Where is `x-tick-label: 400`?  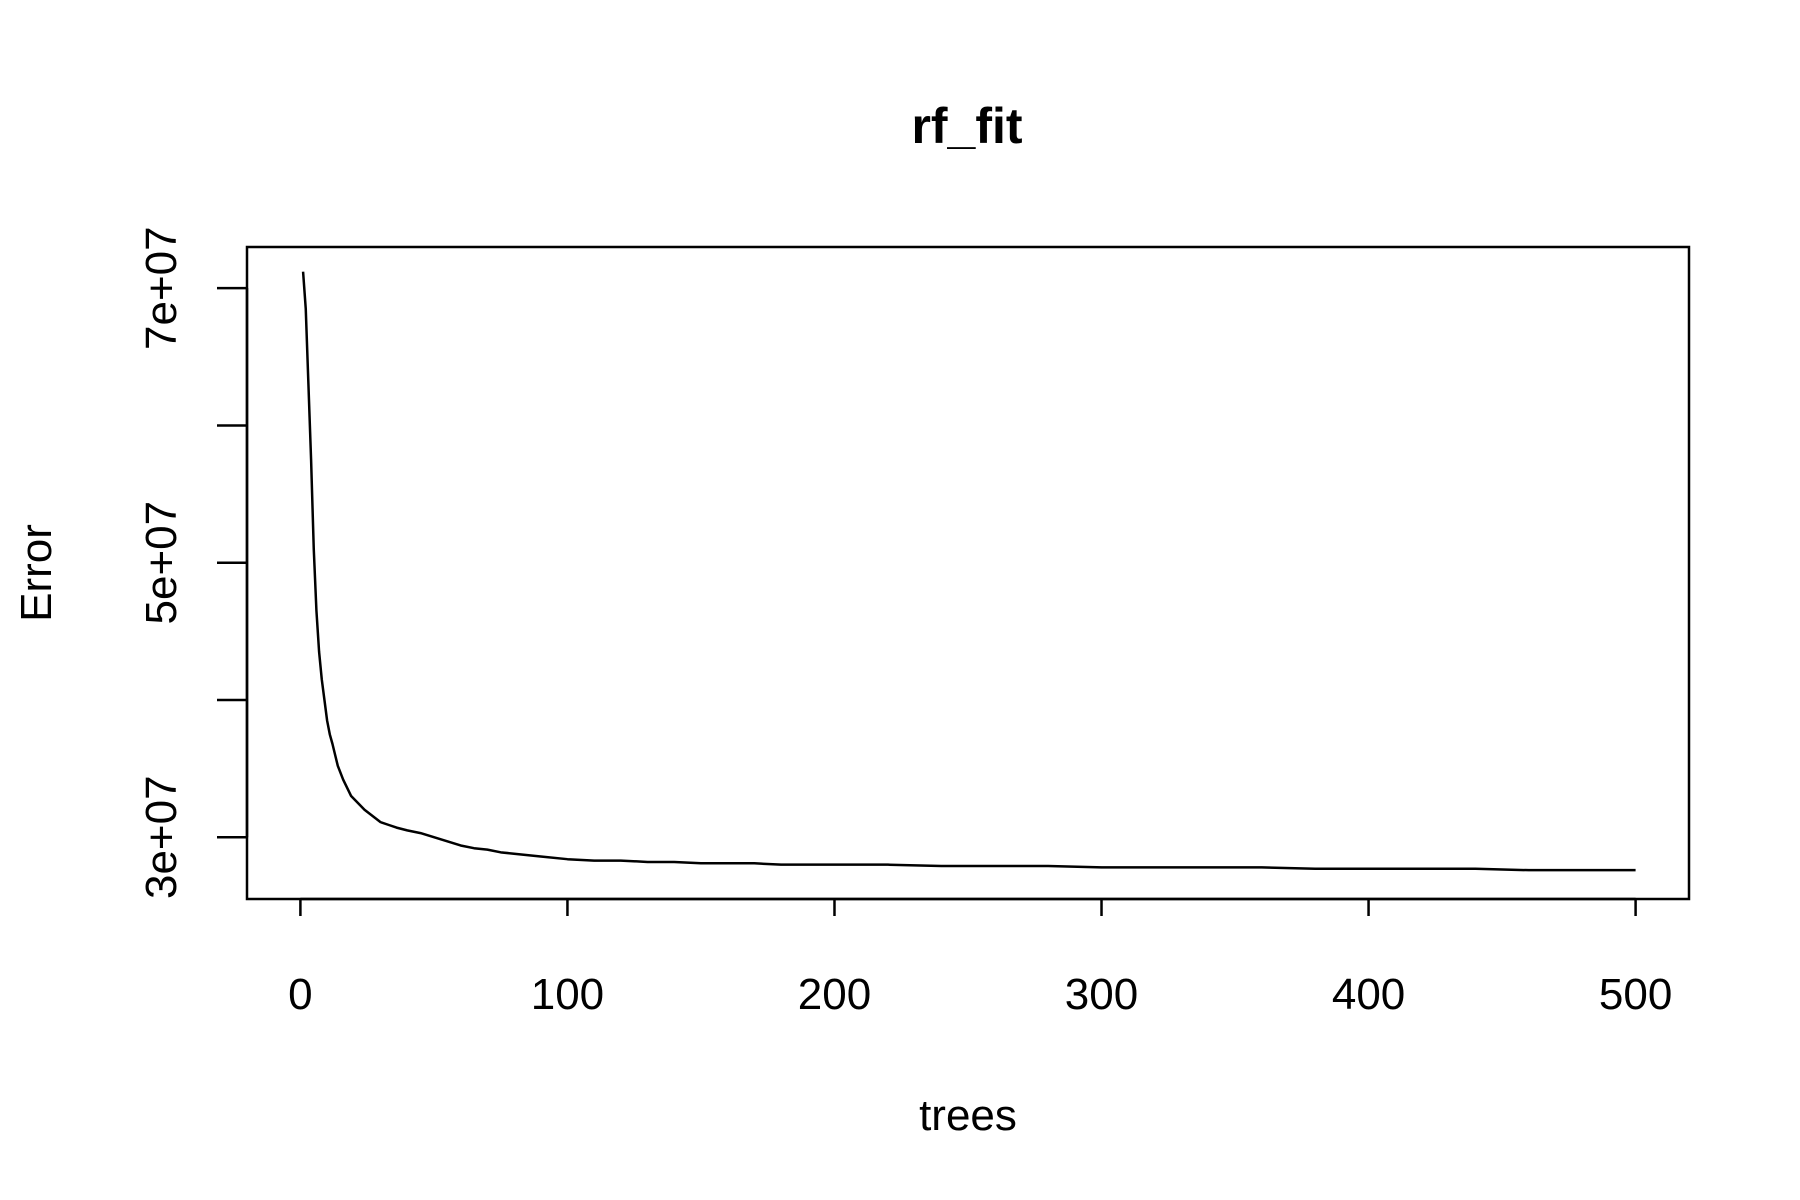
x-tick-label: 400 is located at coordinates (1368, 994).